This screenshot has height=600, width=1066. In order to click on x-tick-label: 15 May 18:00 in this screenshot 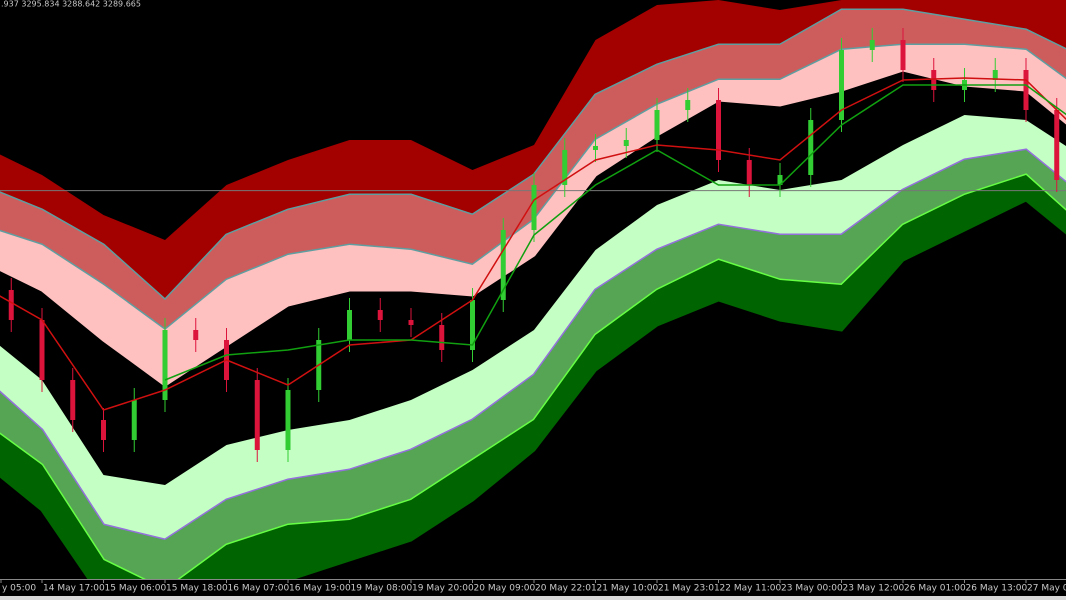, I will do `click(197, 589)`.